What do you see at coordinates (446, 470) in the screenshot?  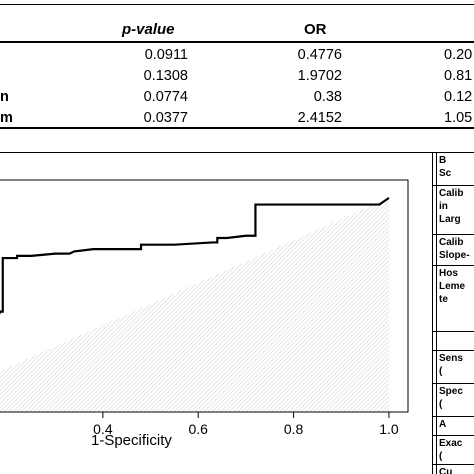 I see `stats-cell-text: Cu` at bounding box center [446, 470].